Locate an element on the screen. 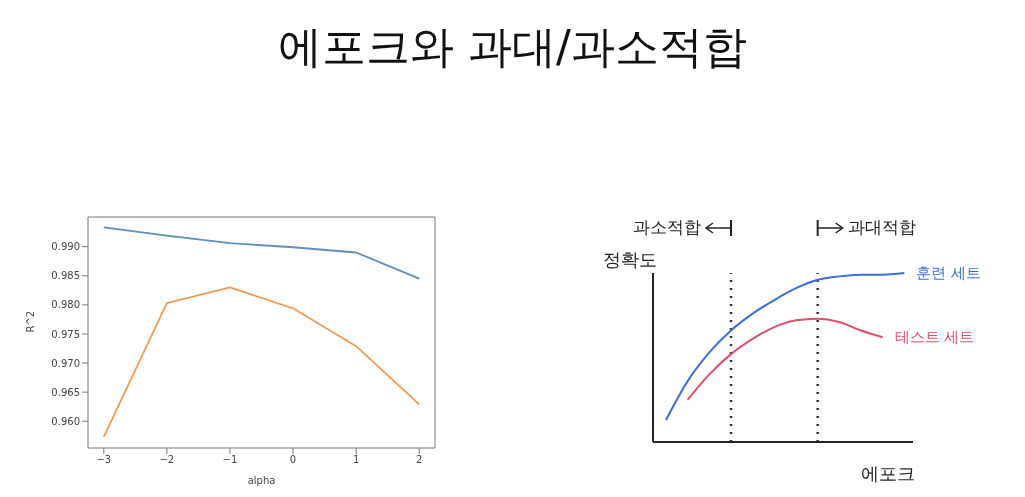 The height and width of the screenshot is (497, 1025). x-axis-title: alpha is located at coordinates (261, 480).